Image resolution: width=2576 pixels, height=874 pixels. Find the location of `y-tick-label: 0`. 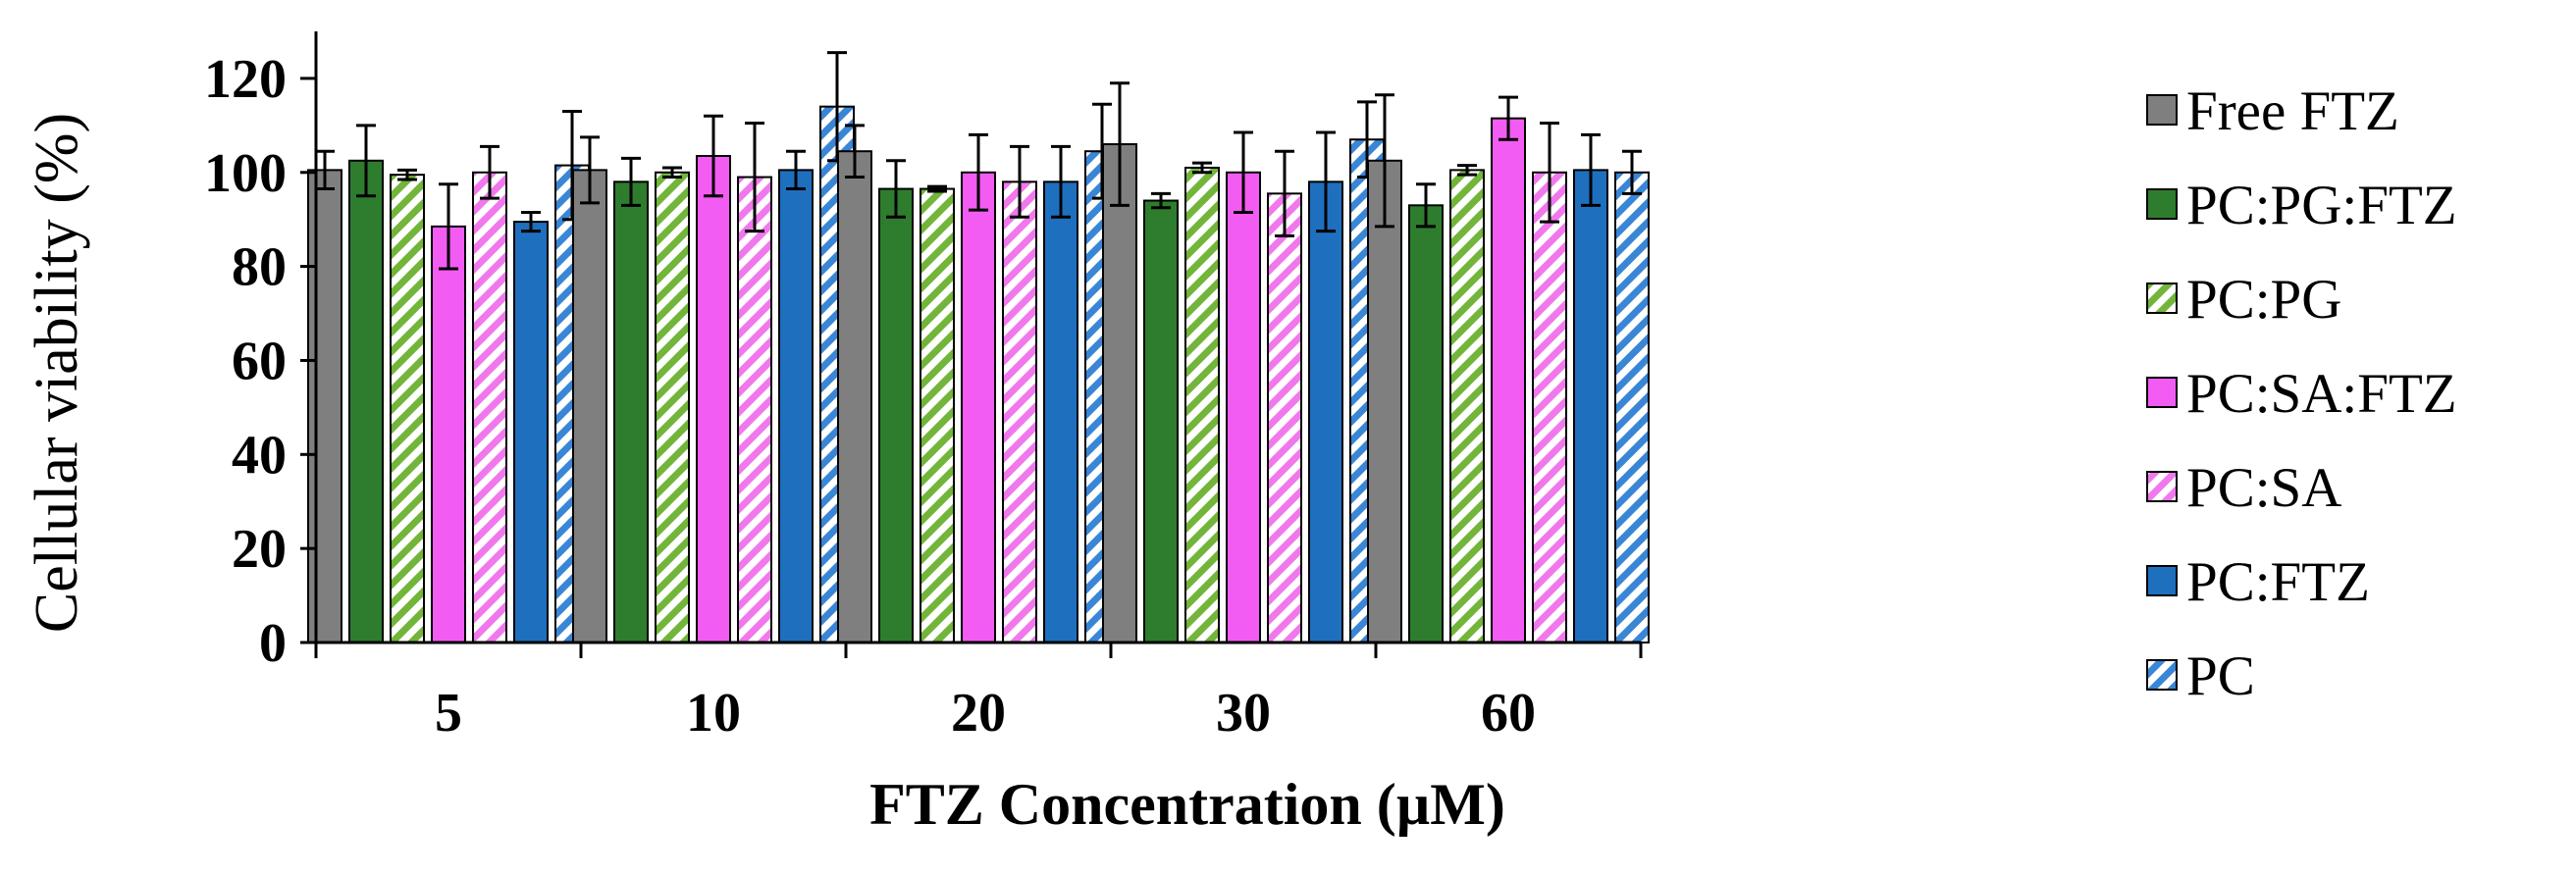

y-tick-label: 0 is located at coordinates (273, 643).